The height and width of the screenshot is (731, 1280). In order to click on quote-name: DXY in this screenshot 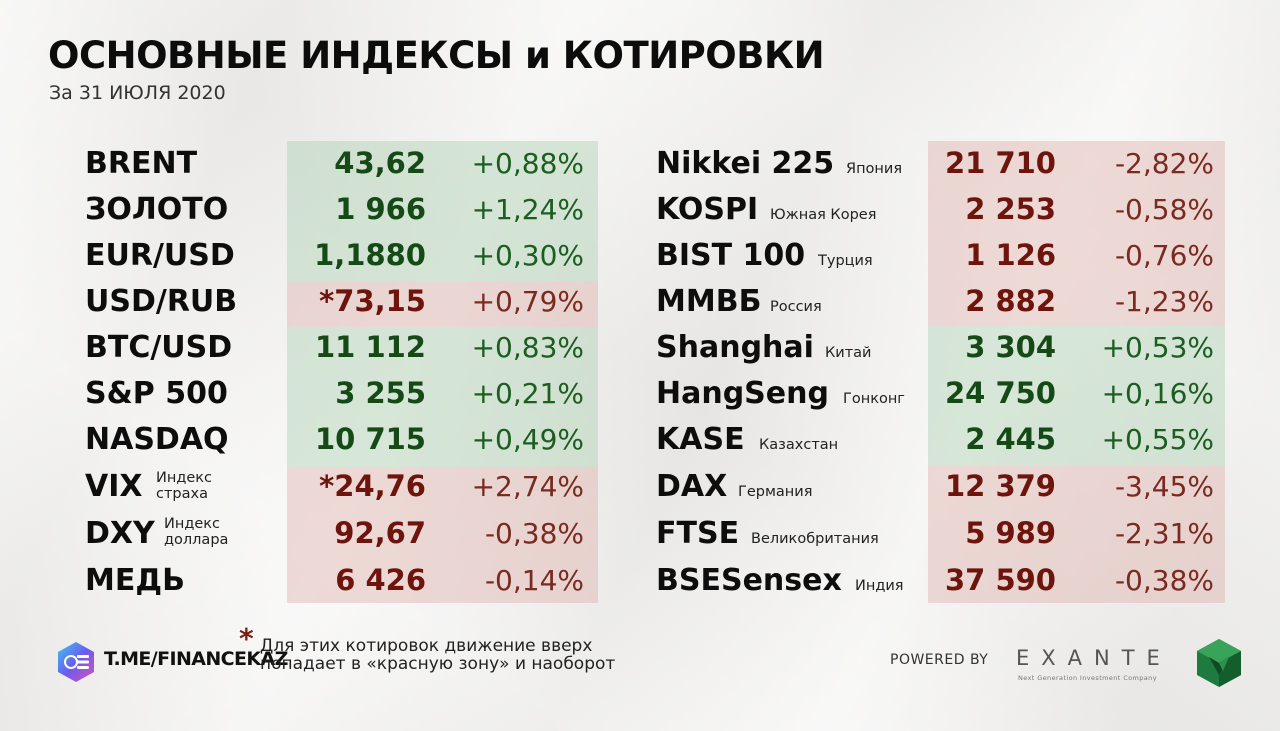, I will do `click(120, 533)`.